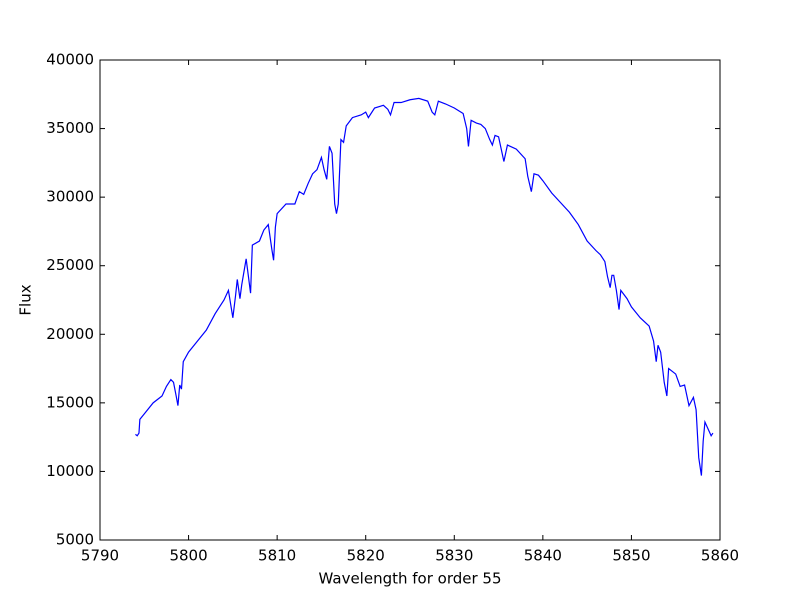 The height and width of the screenshot is (600, 800). Describe the element at coordinates (543, 556) in the screenshot. I see `x-tick-label: 5840` at that location.